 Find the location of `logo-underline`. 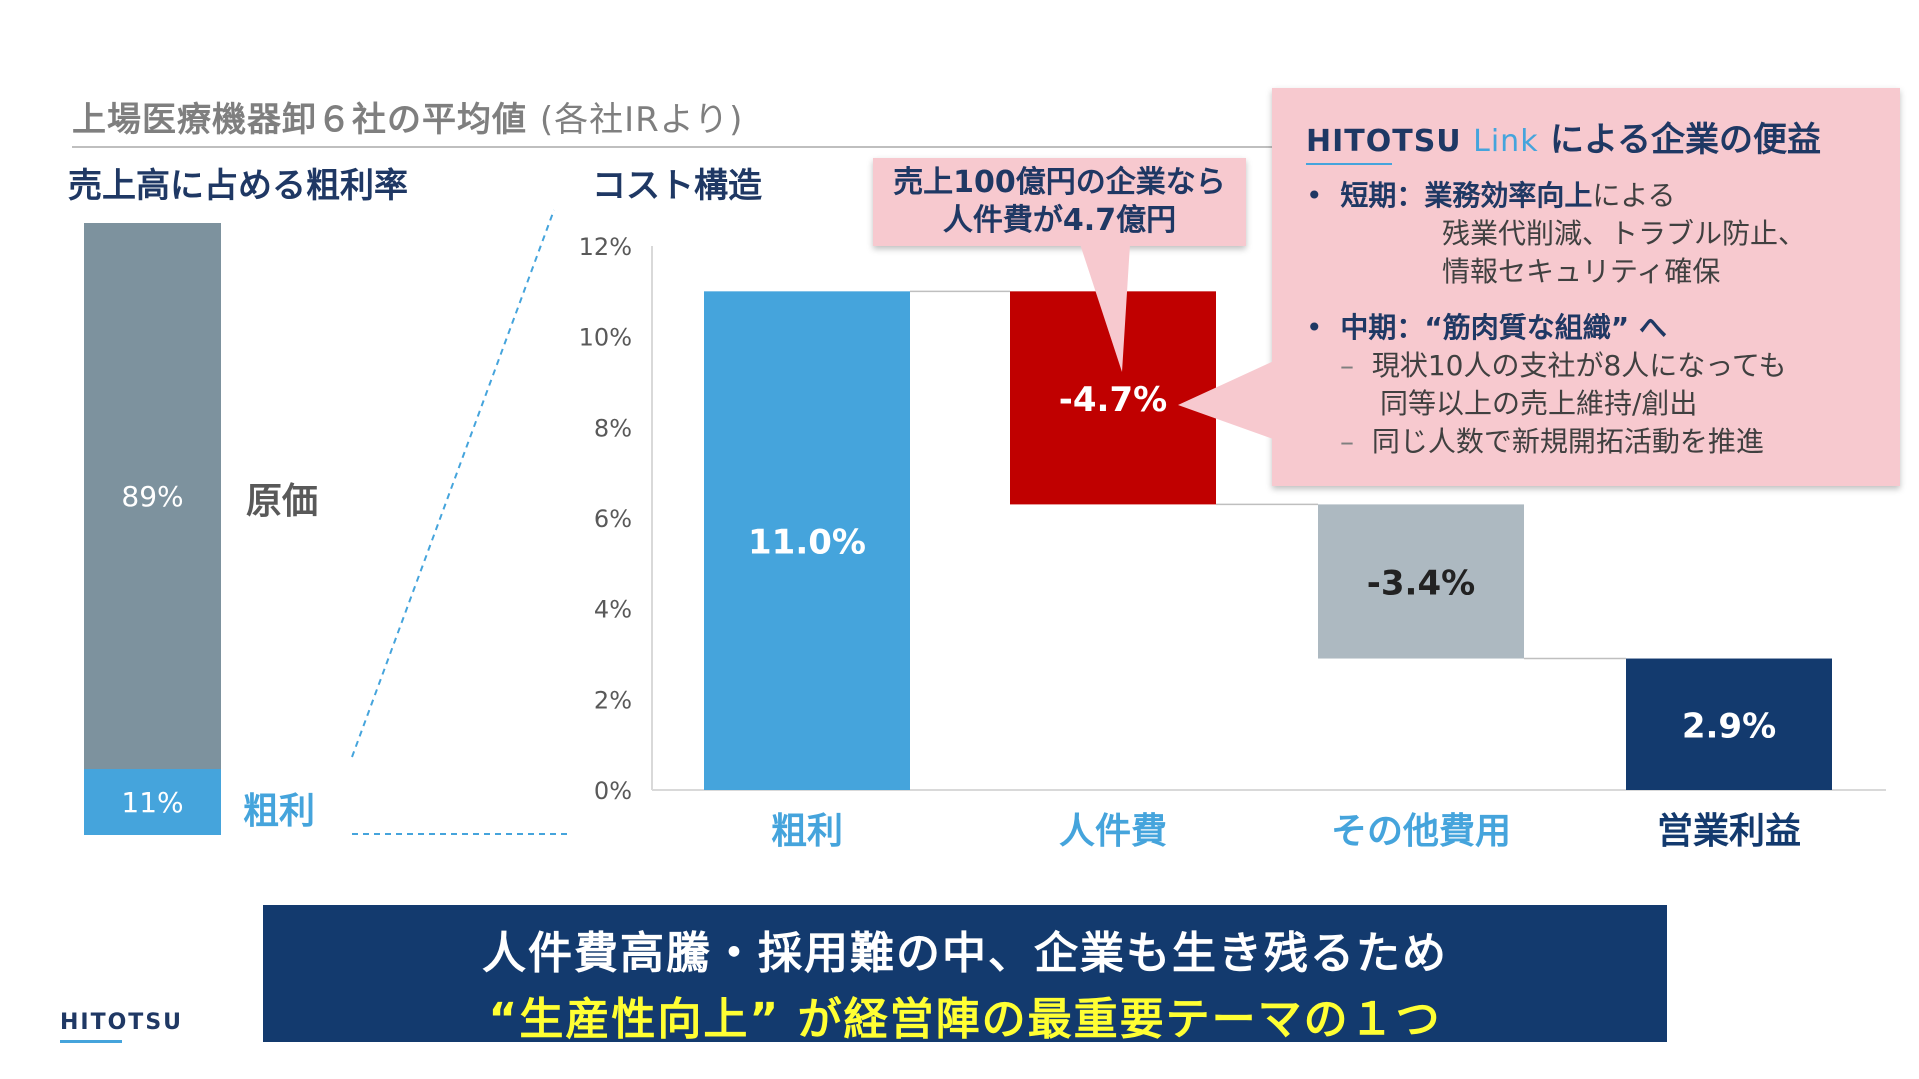

logo-underline is located at coordinates (91, 1041).